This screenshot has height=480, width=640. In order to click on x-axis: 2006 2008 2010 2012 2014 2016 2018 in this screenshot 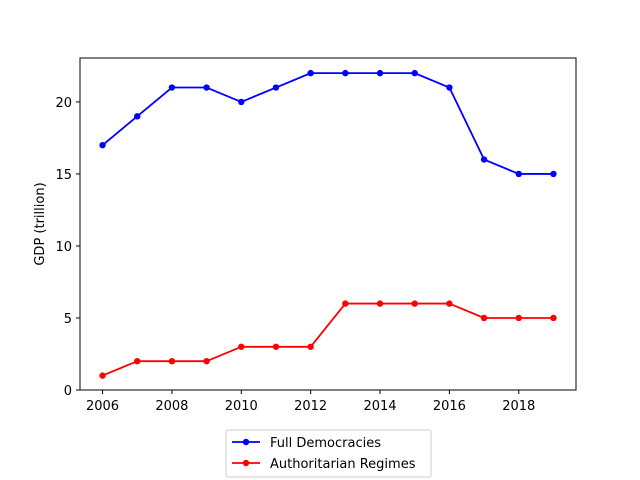, I will do `click(310, 402)`.